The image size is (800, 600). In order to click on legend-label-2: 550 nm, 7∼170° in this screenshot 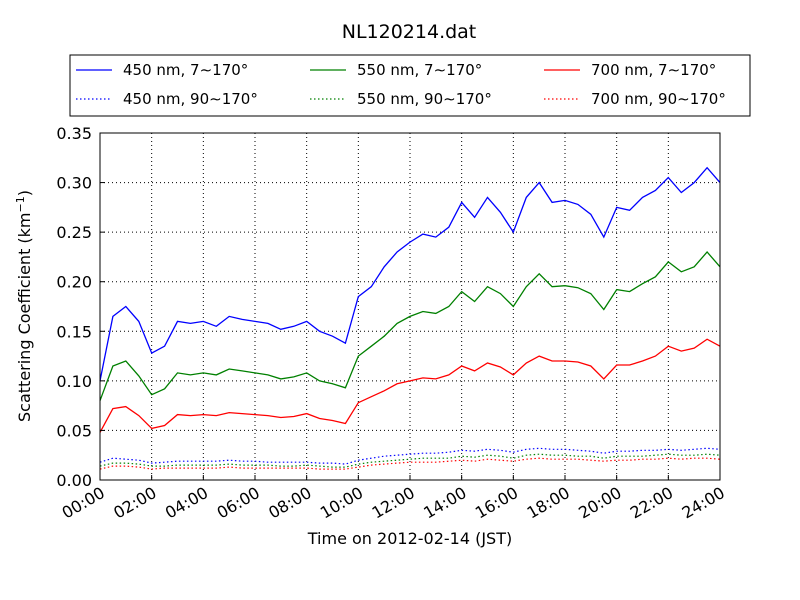, I will do `click(419, 70)`.